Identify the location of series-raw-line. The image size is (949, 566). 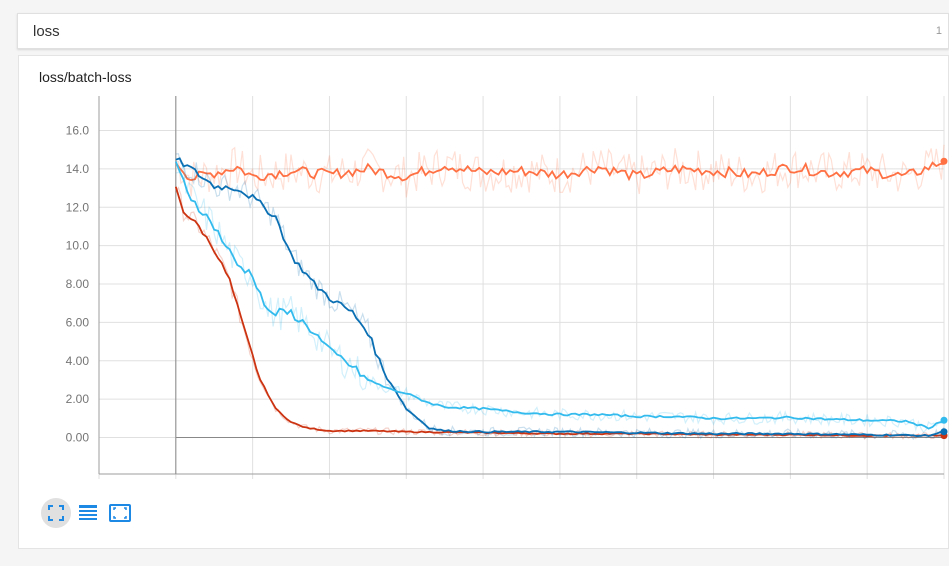
(560, 171).